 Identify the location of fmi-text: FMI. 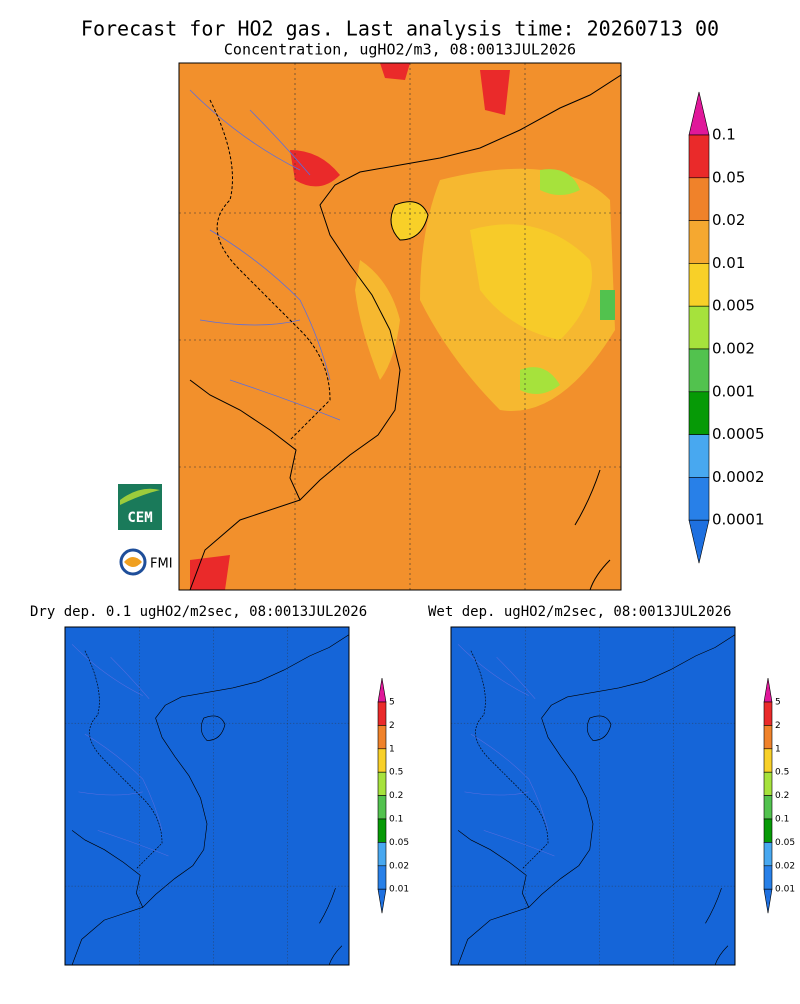
(161, 564).